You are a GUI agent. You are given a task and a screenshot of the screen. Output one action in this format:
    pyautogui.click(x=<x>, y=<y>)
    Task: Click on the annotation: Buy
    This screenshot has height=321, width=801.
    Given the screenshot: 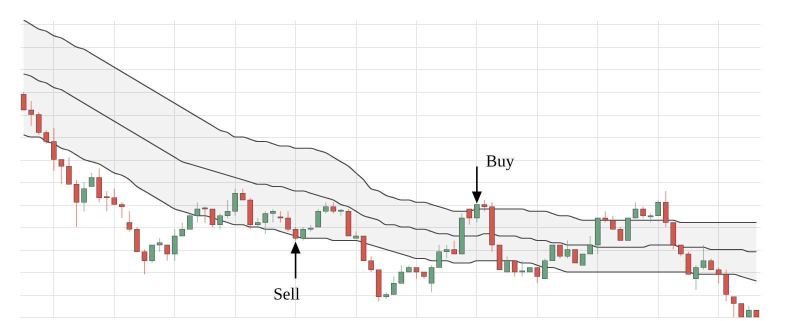 What is the action you would take?
    pyautogui.click(x=500, y=161)
    